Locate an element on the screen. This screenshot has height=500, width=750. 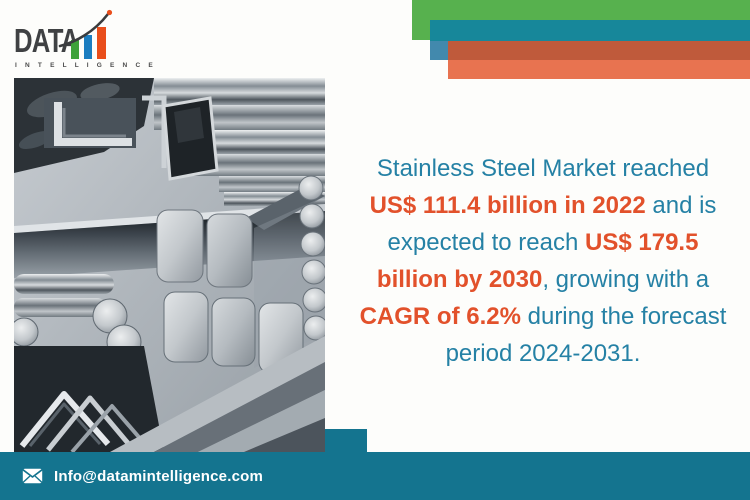
envelope-icon is located at coordinates (32, 476).